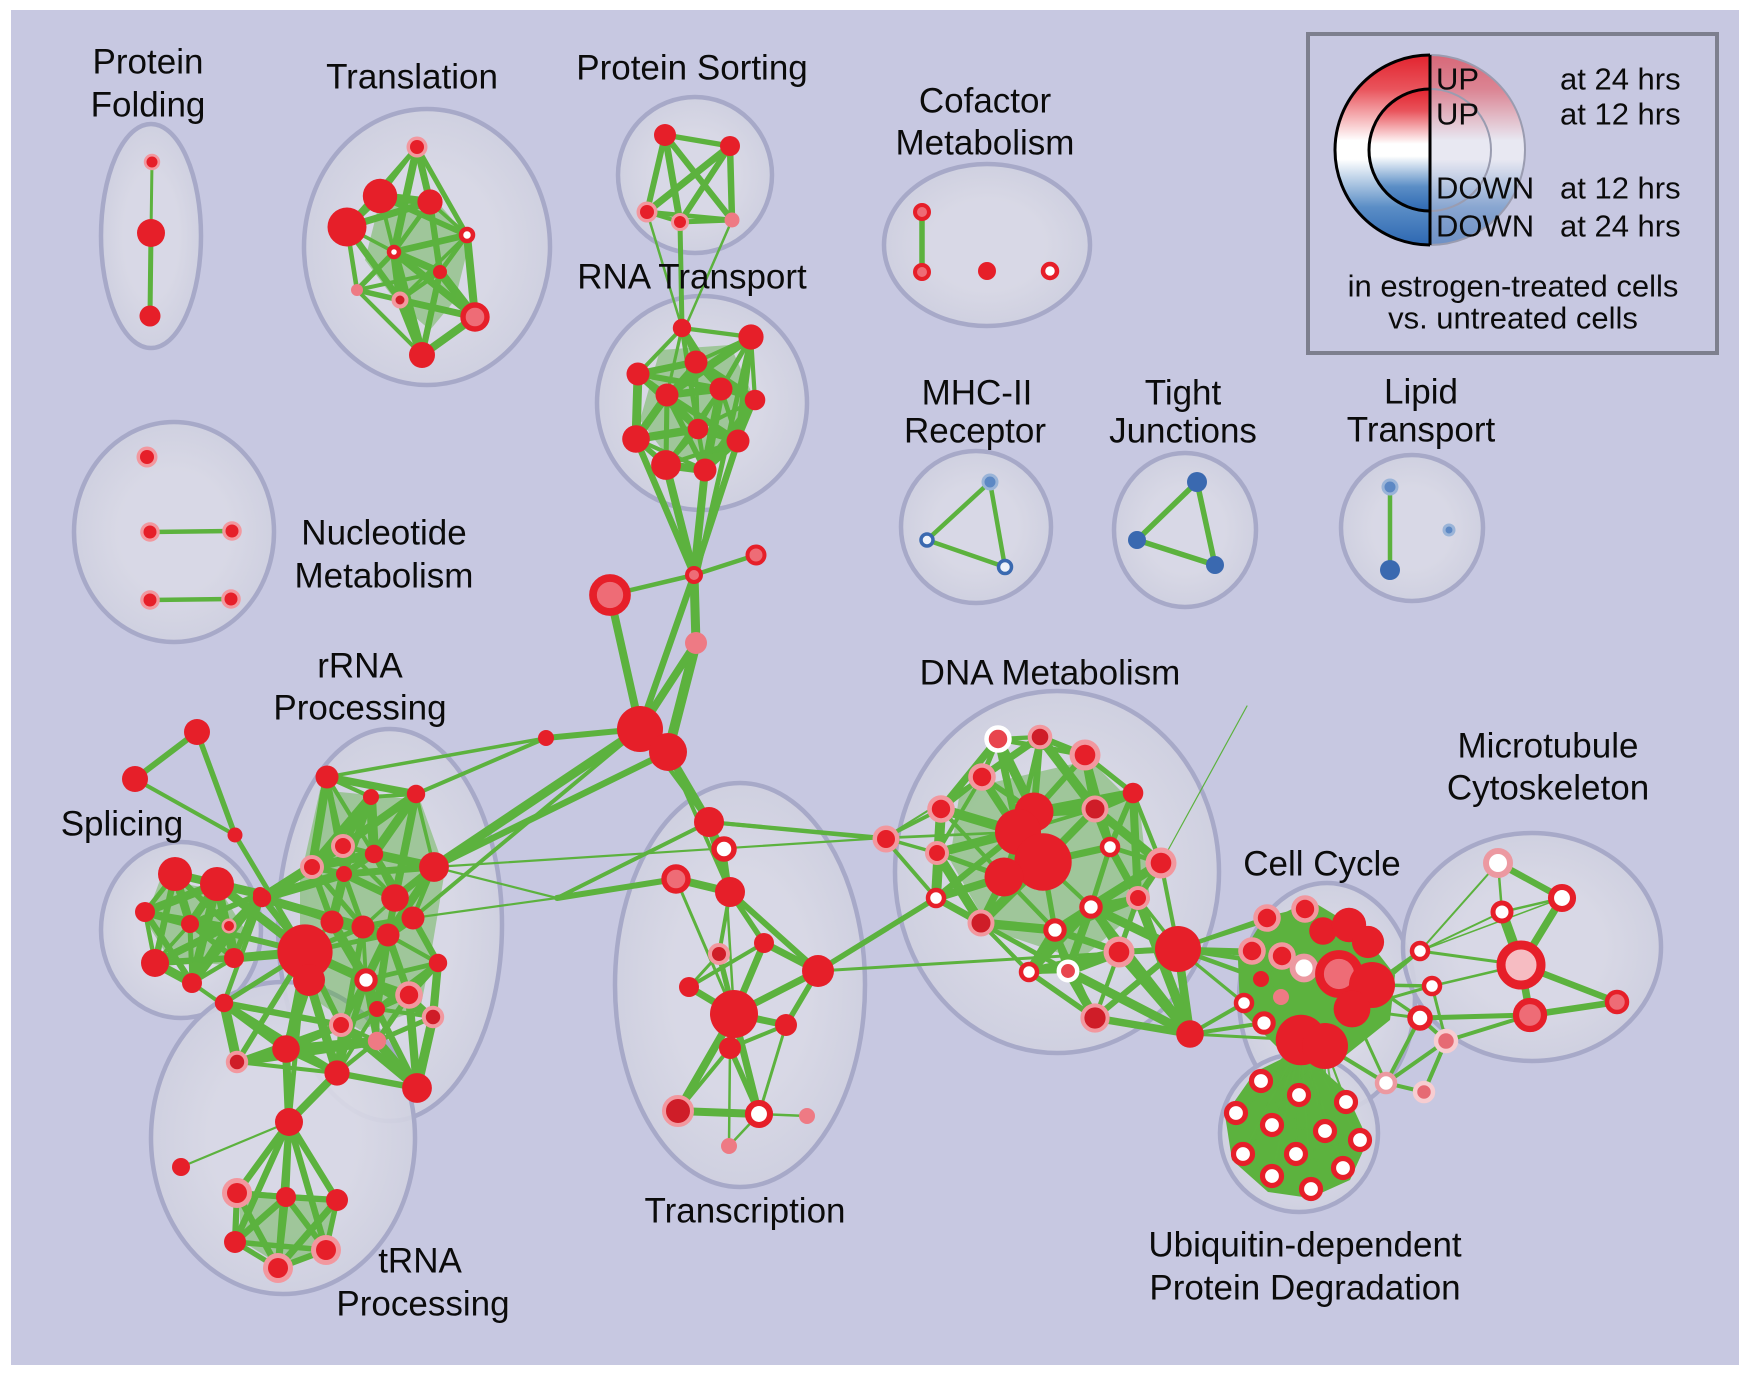  I want to click on svg-text: Folding, so click(148, 105).